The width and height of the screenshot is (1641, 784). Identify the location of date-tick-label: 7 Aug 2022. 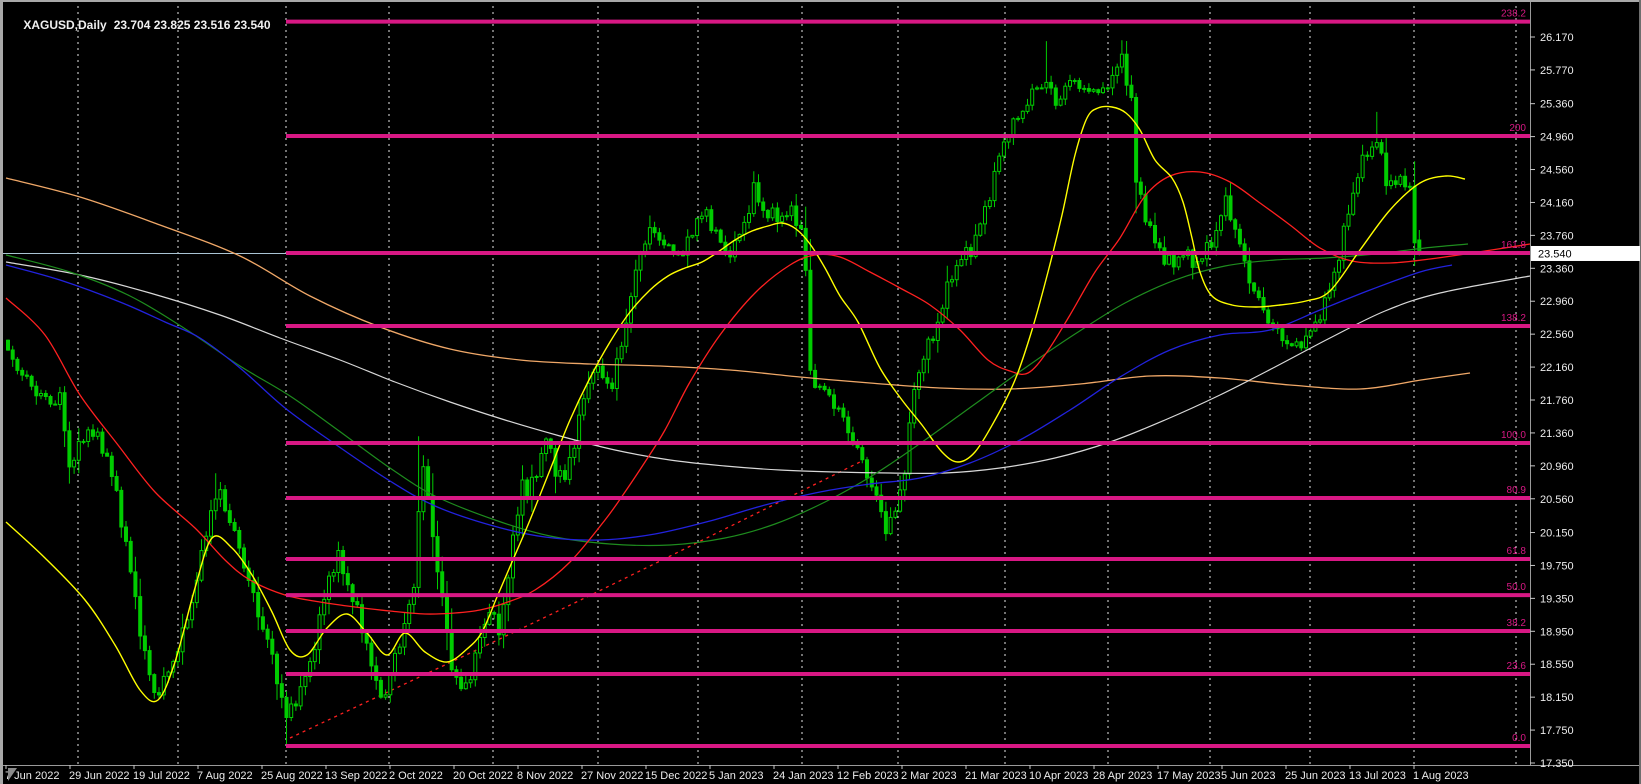
(225, 776).